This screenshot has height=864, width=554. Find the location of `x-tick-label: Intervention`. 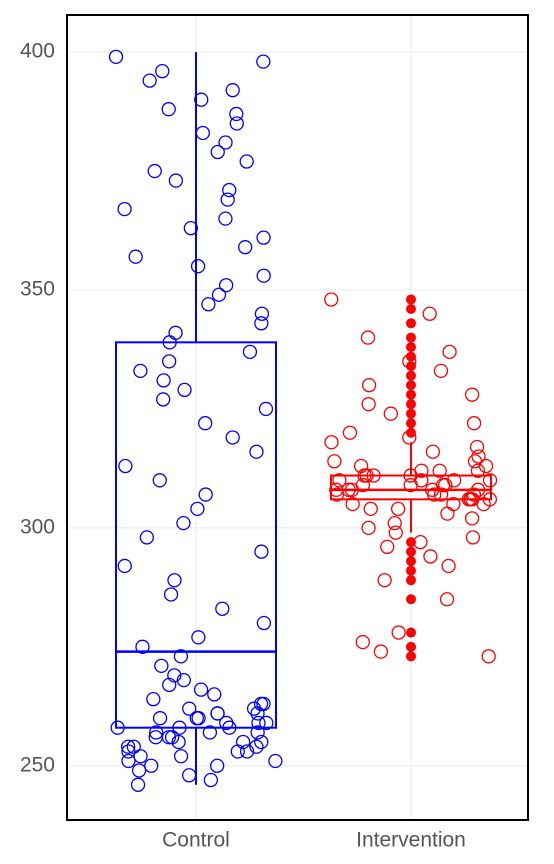

x-tick-label: Intervention is located at coordinates (411, 840).